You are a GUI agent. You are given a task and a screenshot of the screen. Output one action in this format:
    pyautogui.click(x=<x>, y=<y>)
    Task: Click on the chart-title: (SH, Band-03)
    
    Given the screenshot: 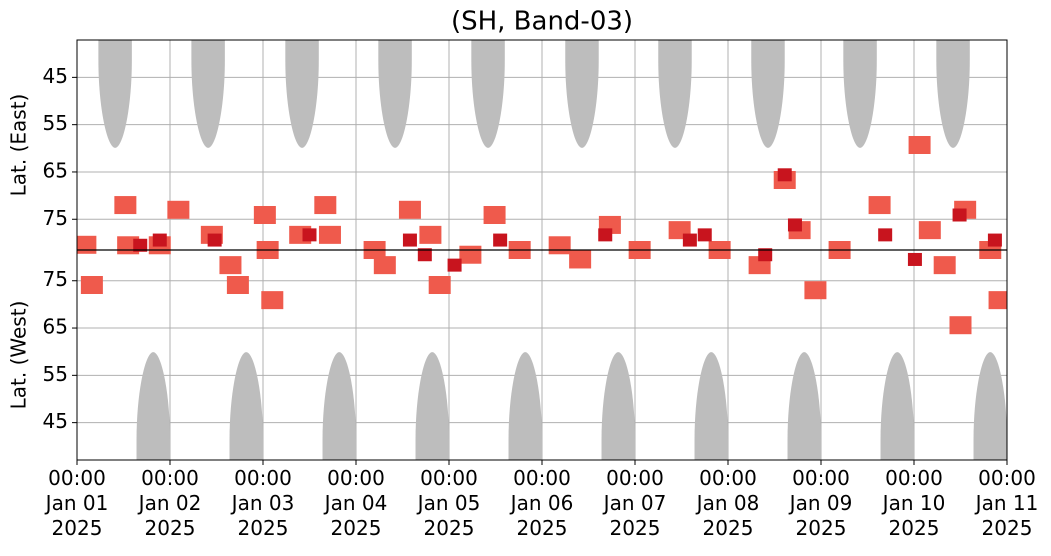 What is the action you would take?
    pyautogui.click(x=542, y=22)
    